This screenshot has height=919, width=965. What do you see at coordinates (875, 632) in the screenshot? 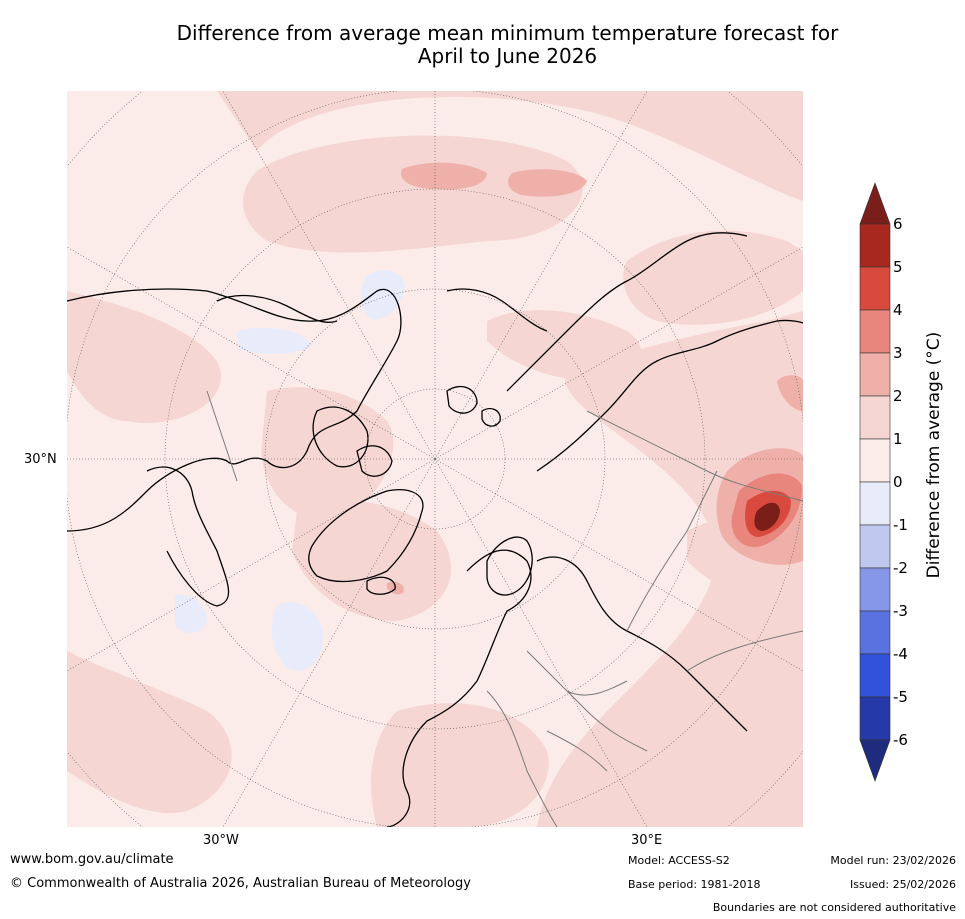
I see `colorbar-bin-m4-m3` at bounding box center [875, 632].